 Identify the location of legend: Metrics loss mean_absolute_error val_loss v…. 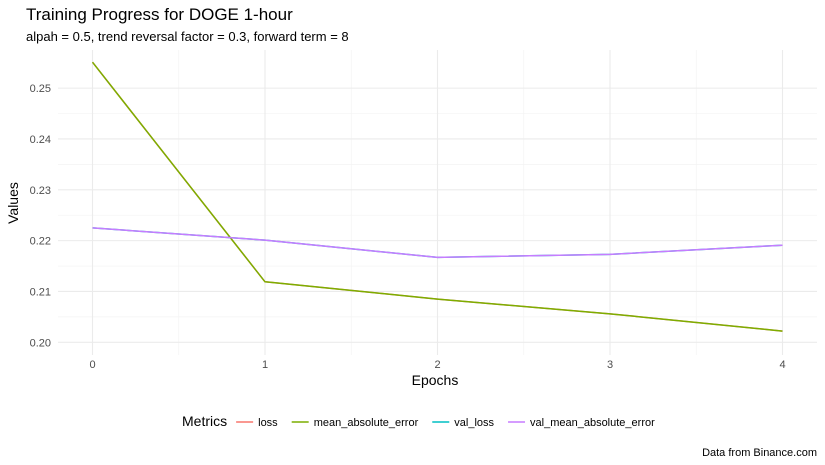
(418, 421).